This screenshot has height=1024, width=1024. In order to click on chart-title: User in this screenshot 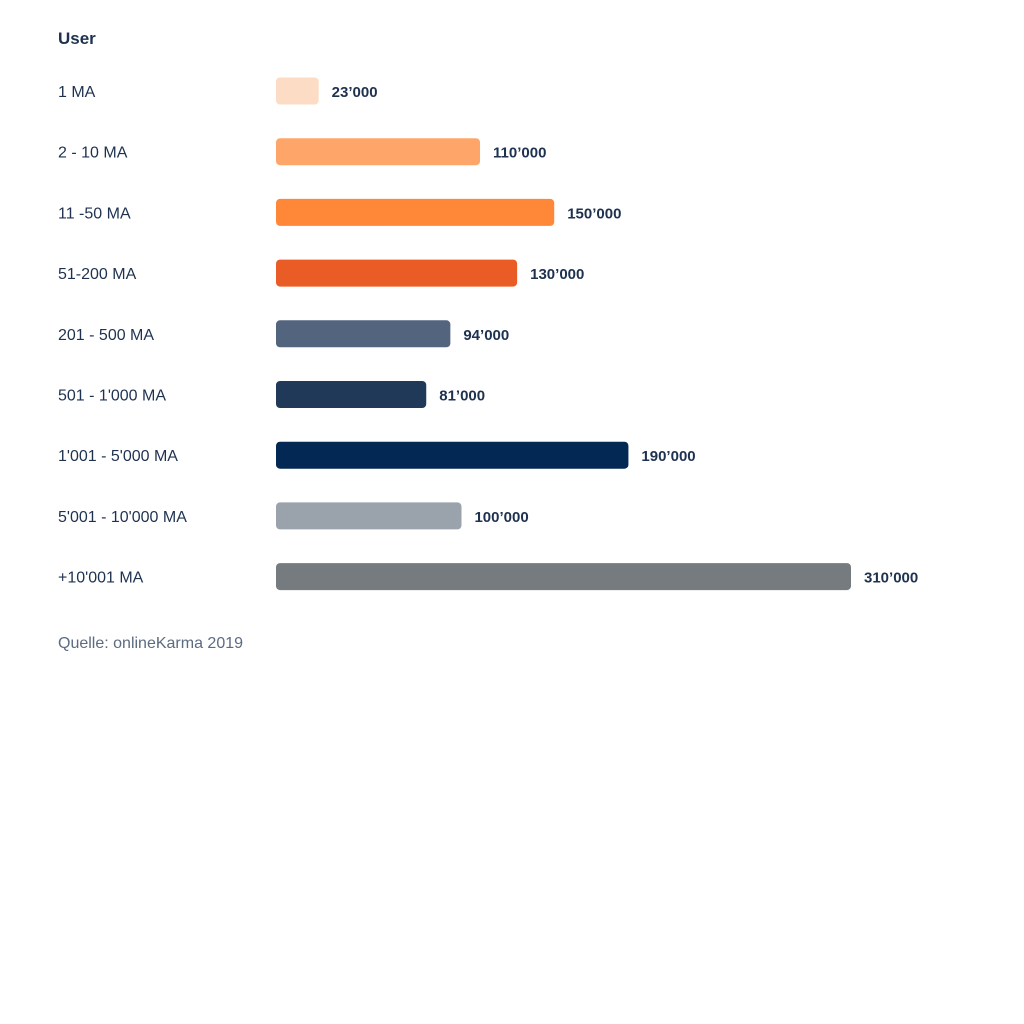, I will do `click(77, 38)`.